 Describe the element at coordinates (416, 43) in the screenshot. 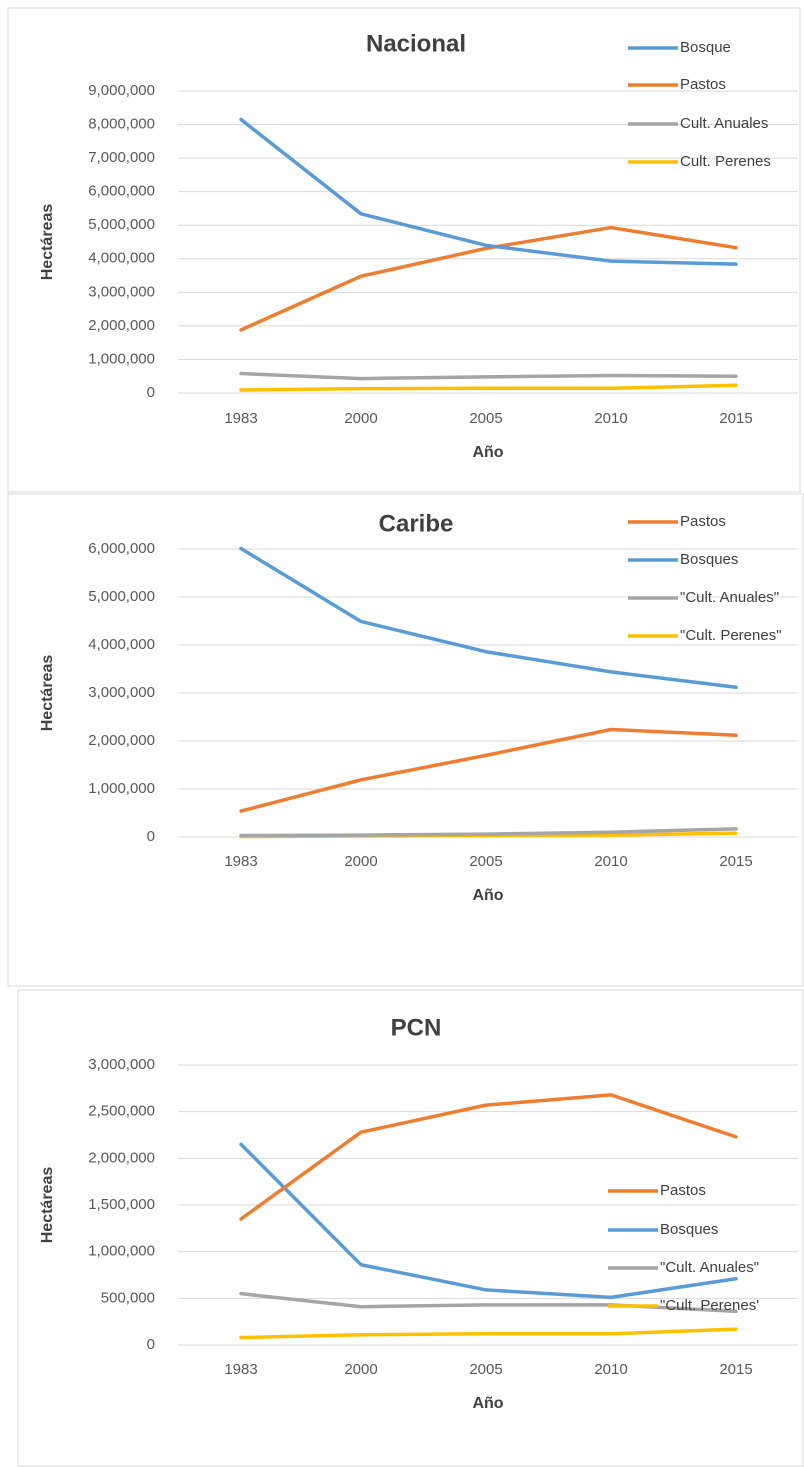

I see `chart-title: Nacional` at that location.